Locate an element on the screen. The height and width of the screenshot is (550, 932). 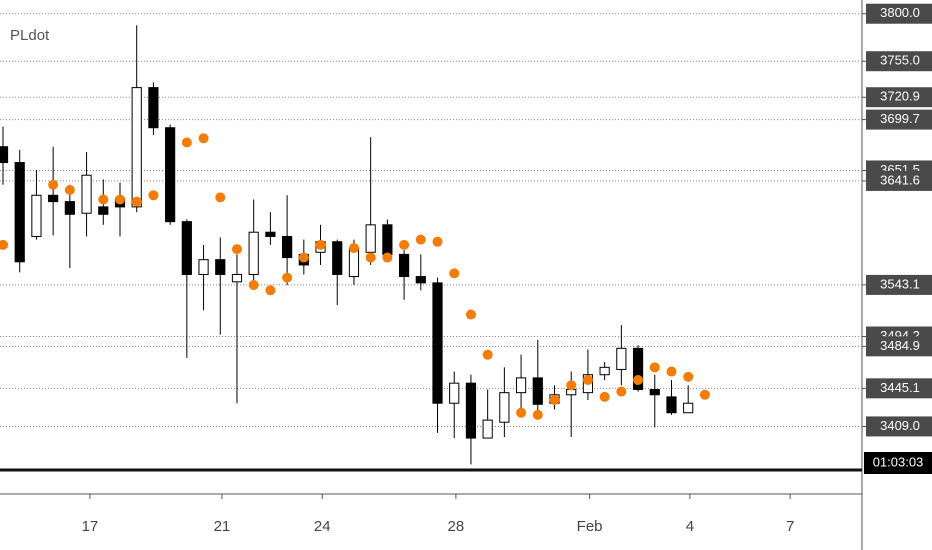
legend-entry: PLdot is located at coordinates (30, 35).